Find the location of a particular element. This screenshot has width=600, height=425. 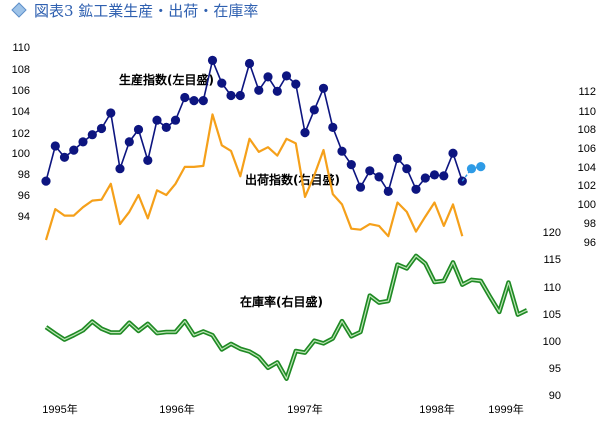

right-tick-label: 112 is located at coordinates (587, 92).